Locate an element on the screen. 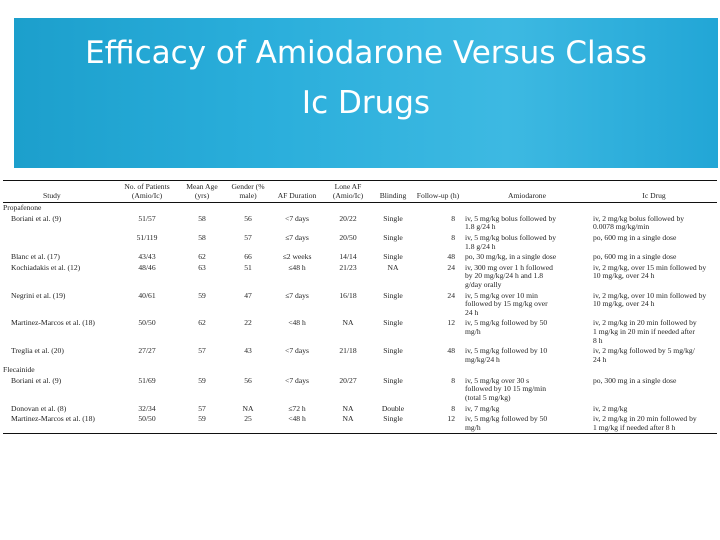 The height and width of the screenshot is (540, 720). dose-line: iv, 300 mg over 1 h followed is located at coordinates (509, 267).